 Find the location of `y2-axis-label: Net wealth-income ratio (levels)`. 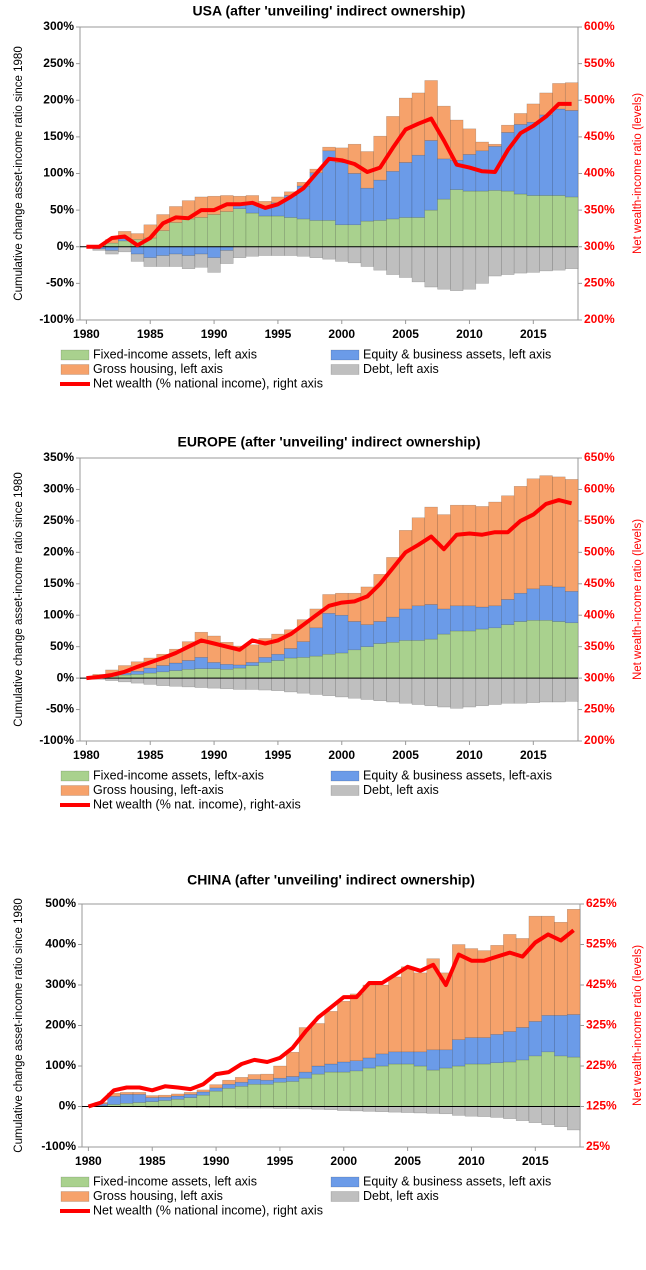

y2-axis-label: Net wealth-income ratio (levels) is located at coordinates (638, 173).